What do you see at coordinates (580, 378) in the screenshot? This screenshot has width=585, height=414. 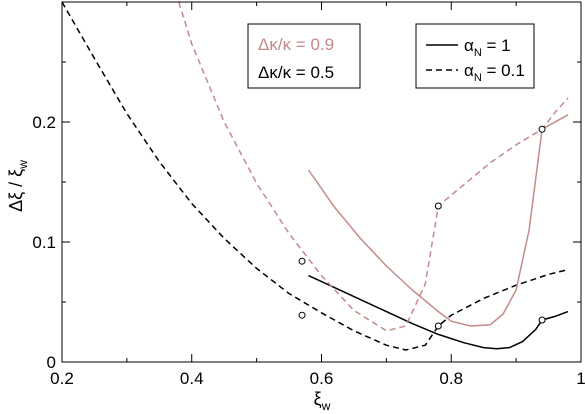 I see `x-tick-label: 1` at bounding box center [580, 378].